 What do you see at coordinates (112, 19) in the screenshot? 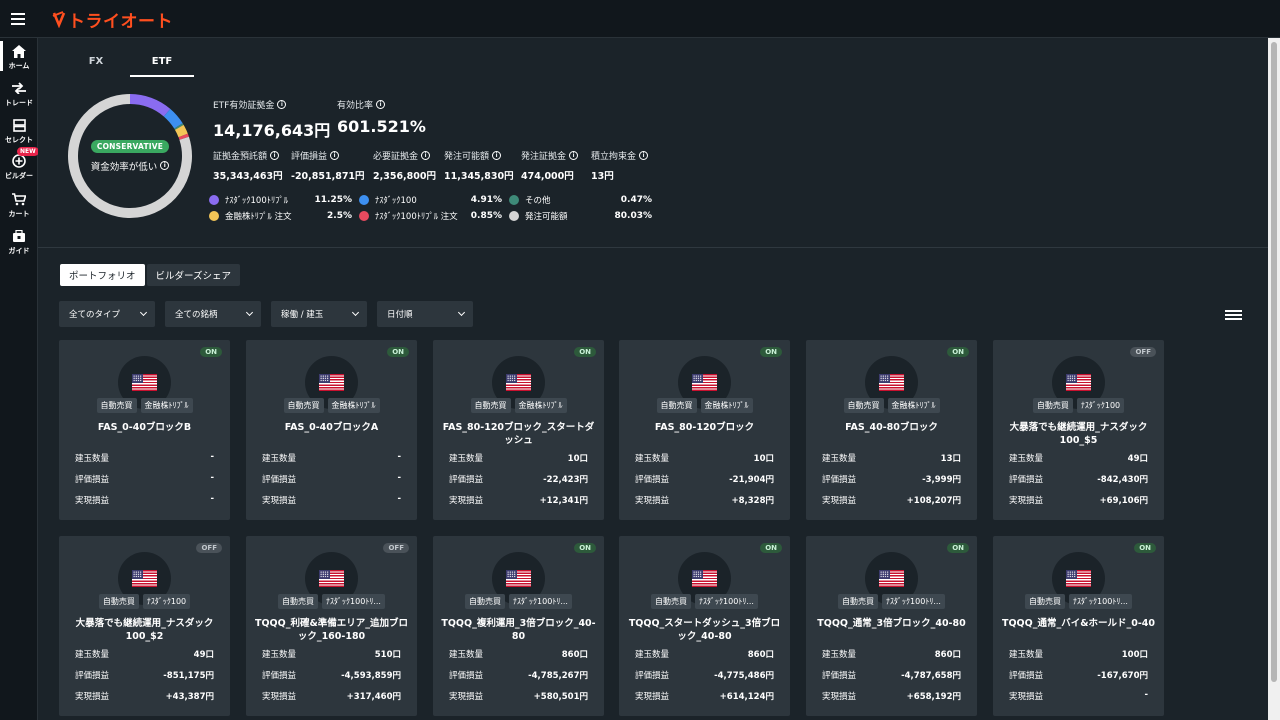
I see `logo: トライオート` at bounding box center [112, 19].